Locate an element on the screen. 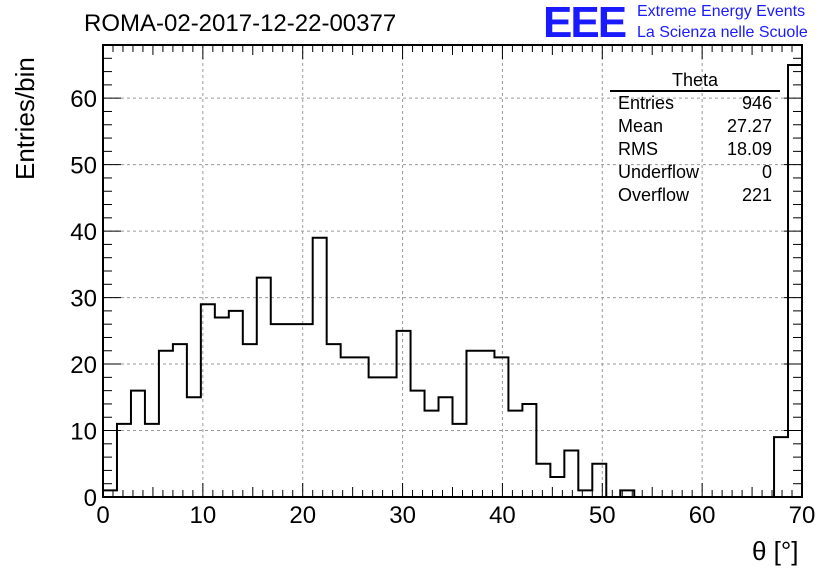 The height and width of the screenshot is (572, 836). stats-value: 0 is located at coordinates (766, 172).